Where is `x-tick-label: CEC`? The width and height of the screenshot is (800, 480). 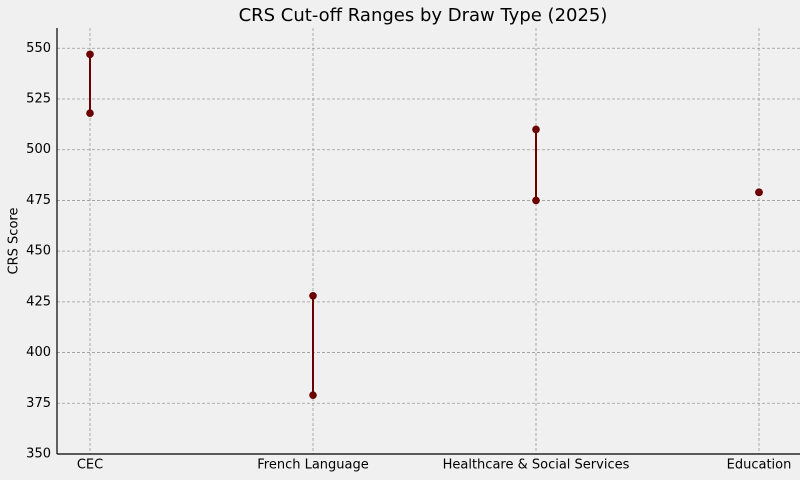 x-tick-label: CEC is located at coordinates (90, 465).